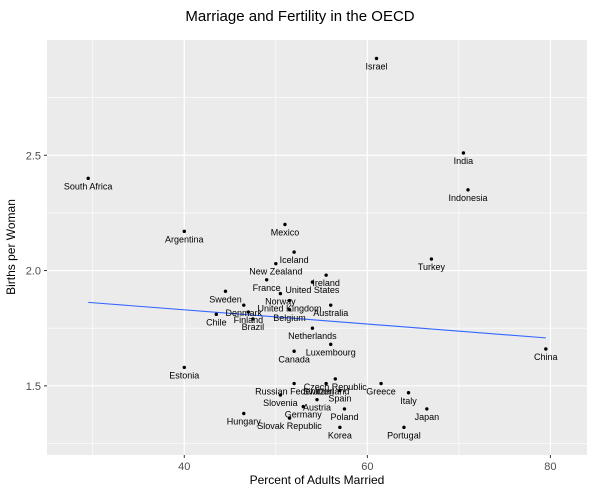 This screenshot has width=600, height=500. What do you see at coordinates (464, 161) in the screenshot?
I see `point-label-india: India` at bounding box center [464, 161].